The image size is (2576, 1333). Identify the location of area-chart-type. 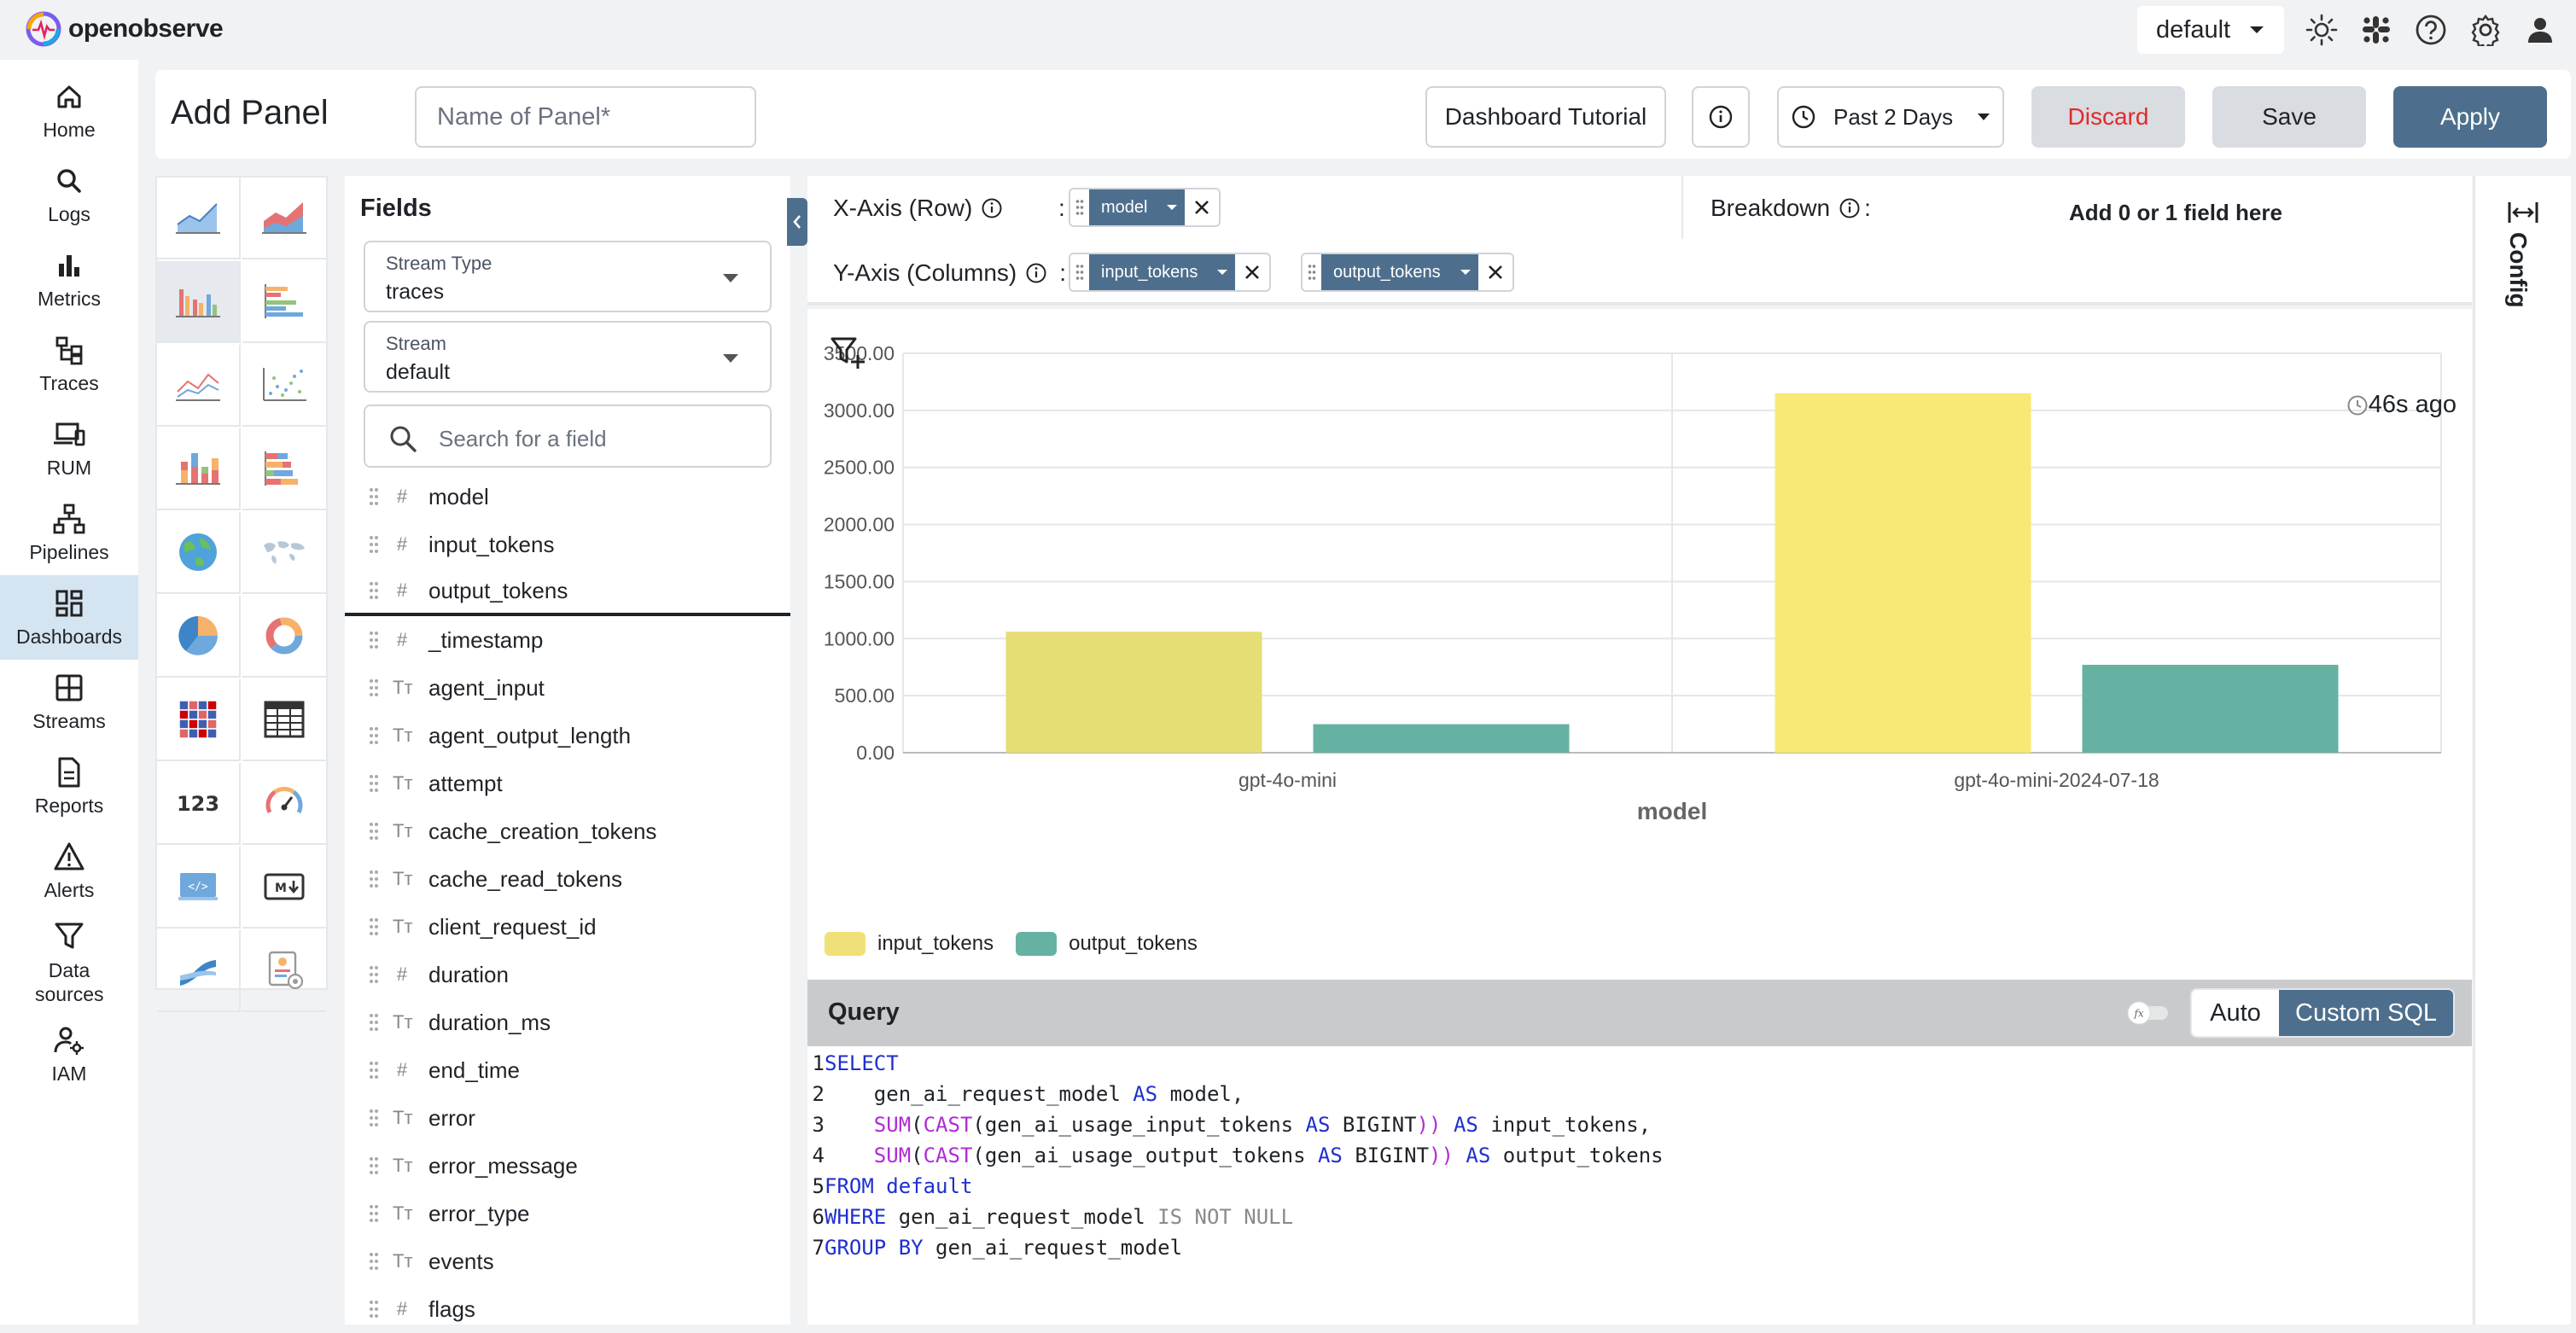
(199, 218).